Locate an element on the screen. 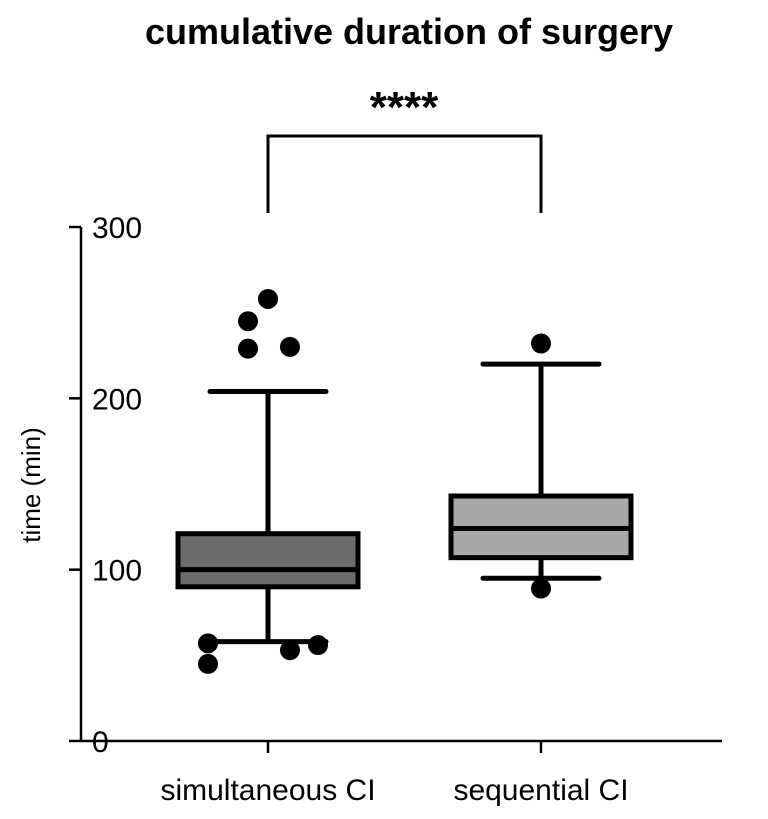  significance-label: **** is located at coordinates (404, 107).